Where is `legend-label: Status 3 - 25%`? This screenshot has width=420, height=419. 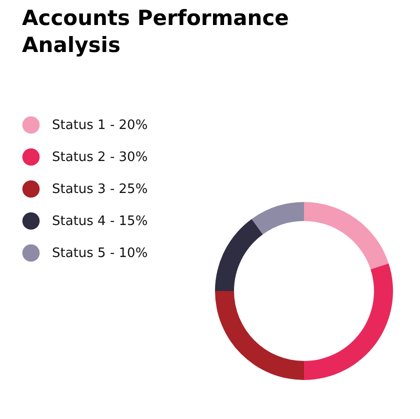 legend-label: Status 3 - 25% is located at coordinates (100, 189).